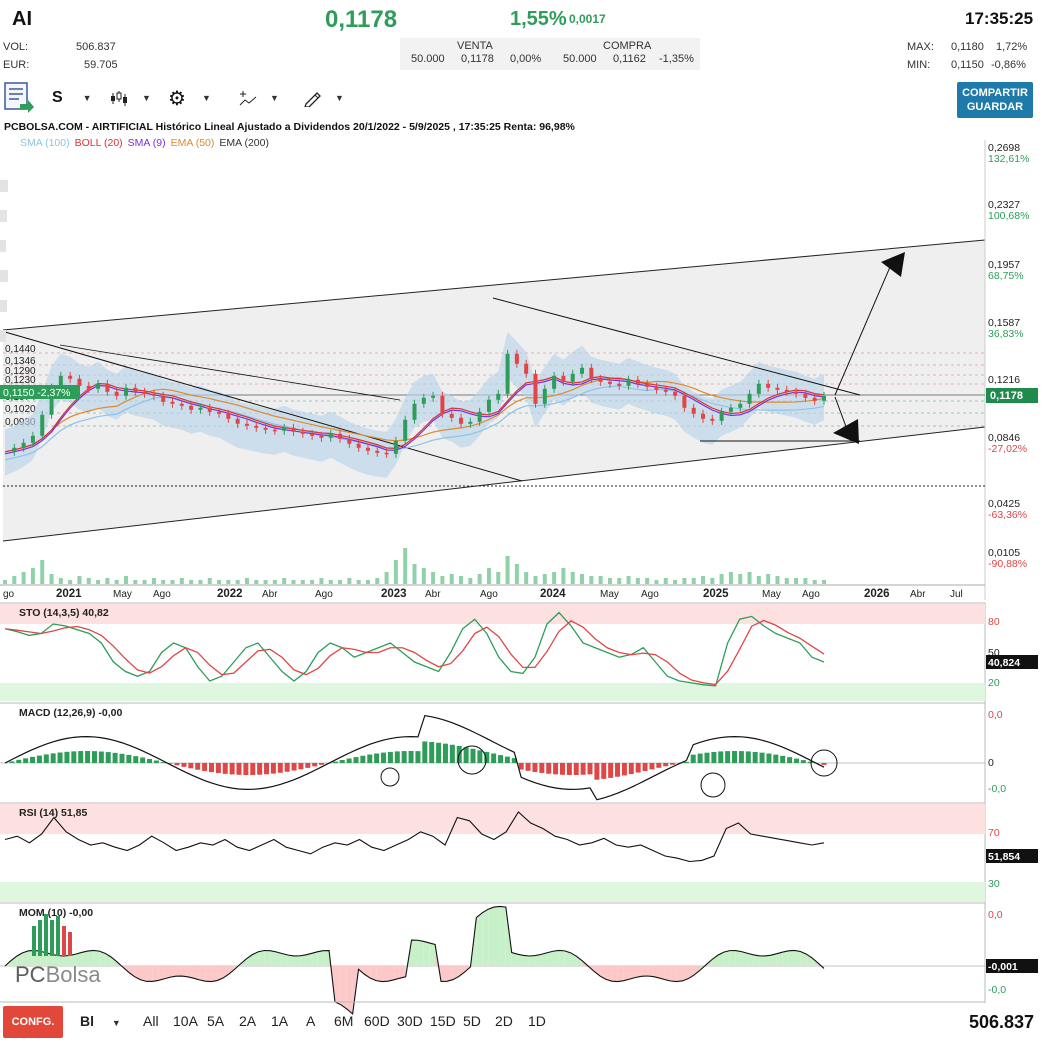 The width and height of the screenshot is (1048, 1043). What do you see at coordinates (130, 98) in the screenshot?
I see `chart-type-menu: ▼` at bounding box center [130, 98].